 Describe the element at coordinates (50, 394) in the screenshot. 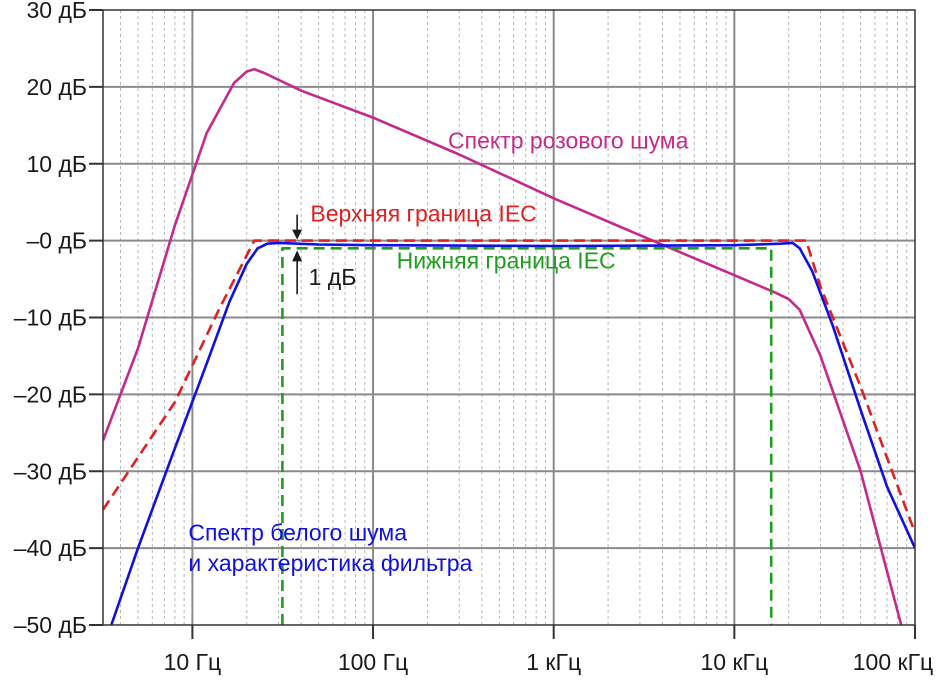

I see `y-tick-label: –20 дБ` at that location.